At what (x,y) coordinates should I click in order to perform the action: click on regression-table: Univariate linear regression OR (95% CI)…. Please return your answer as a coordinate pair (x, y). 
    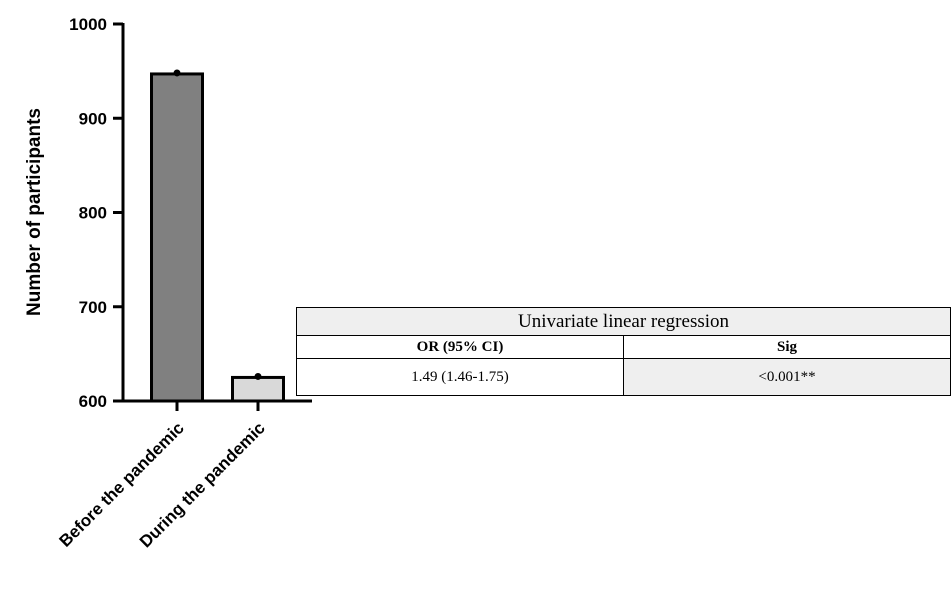
    Looking at the image, I should click on (623, 351).